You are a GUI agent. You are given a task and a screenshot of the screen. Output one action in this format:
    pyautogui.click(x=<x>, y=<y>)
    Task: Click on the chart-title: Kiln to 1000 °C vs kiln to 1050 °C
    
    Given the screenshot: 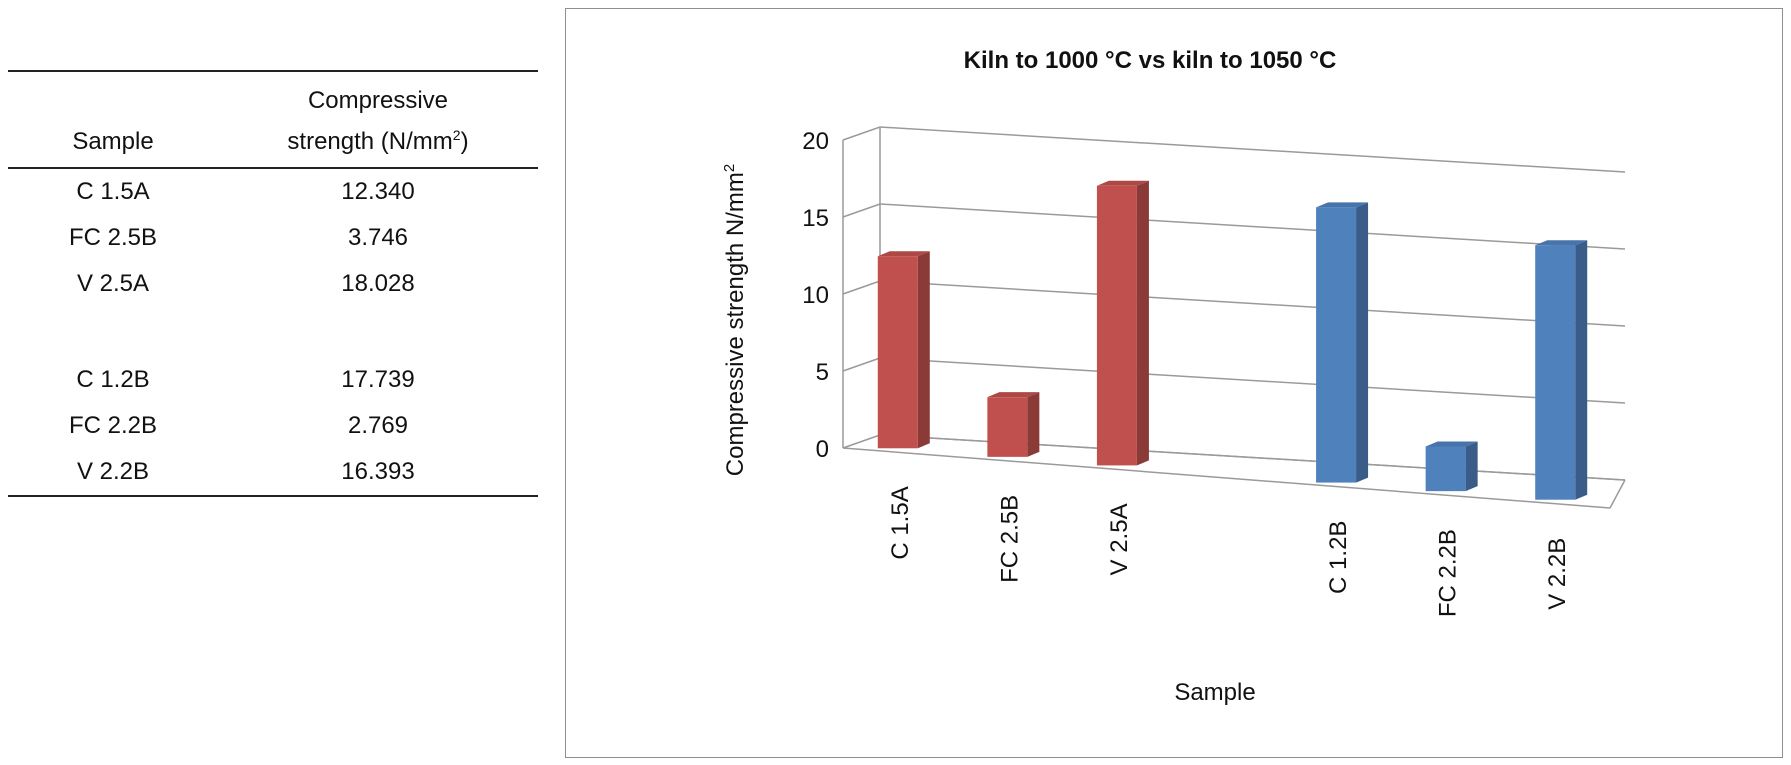 What is the action you would take?
    pyautogui.click(x=1150, y=60)
    